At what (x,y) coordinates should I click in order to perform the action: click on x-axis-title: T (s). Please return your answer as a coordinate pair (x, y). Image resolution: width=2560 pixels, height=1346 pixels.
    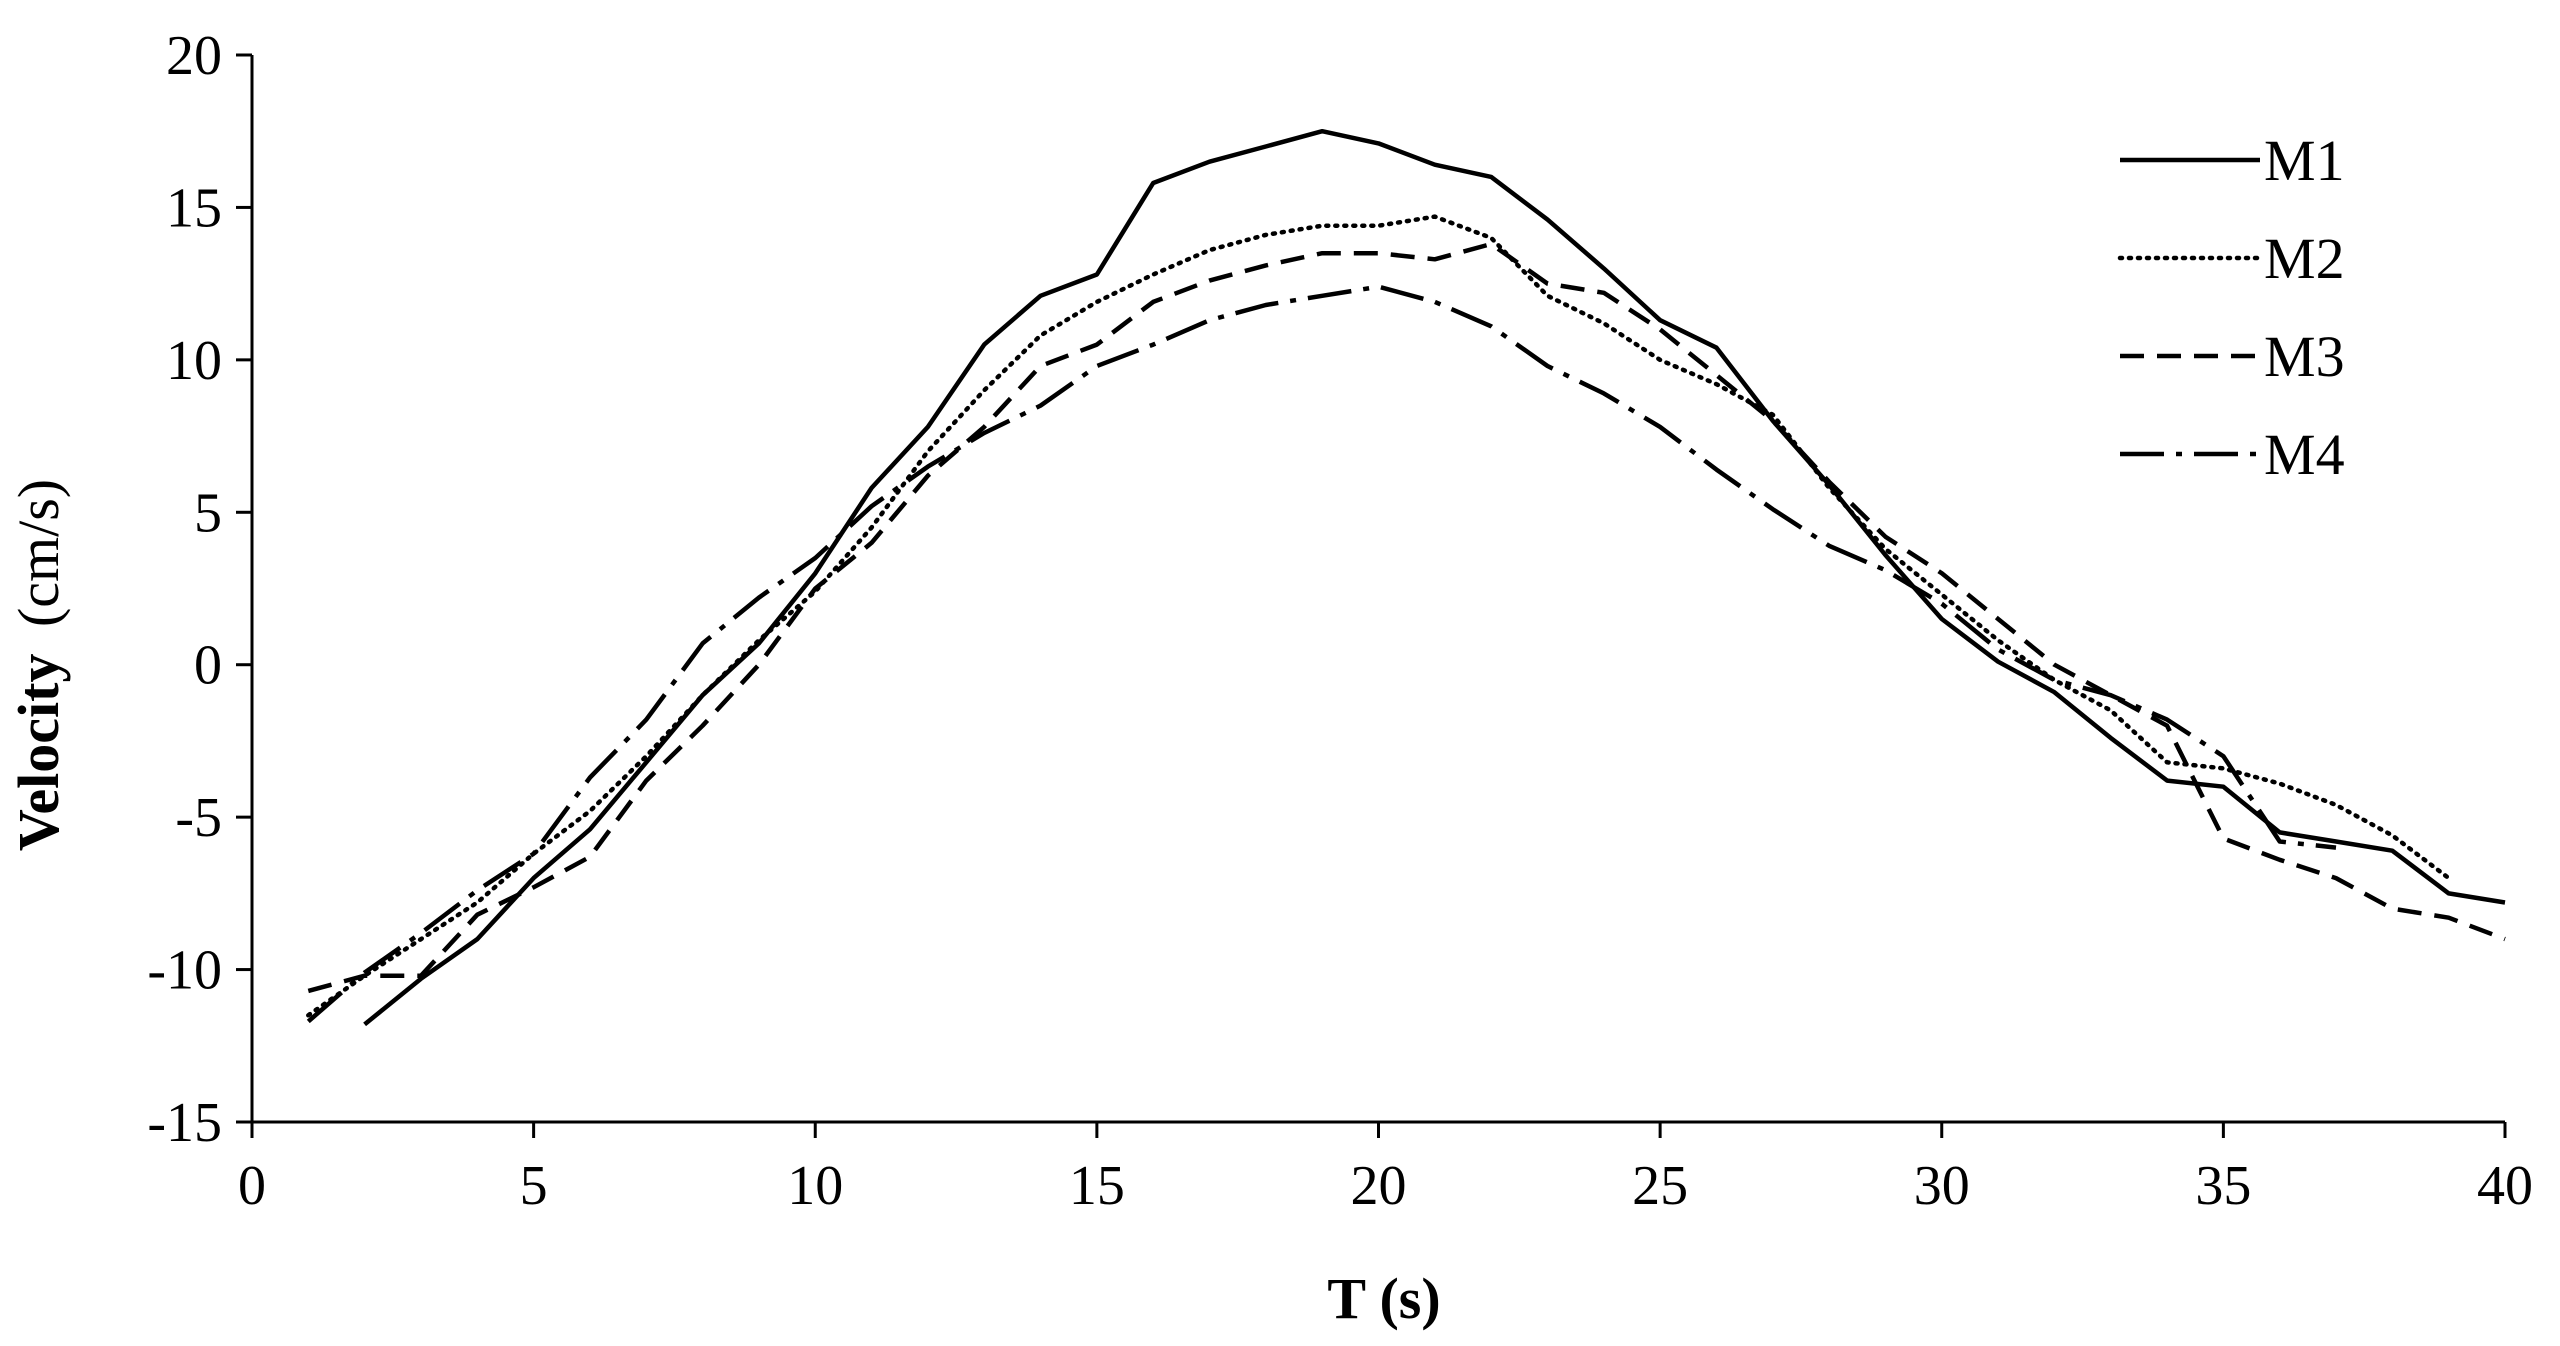
    Looking at the image, I should click on (1383, 1298).